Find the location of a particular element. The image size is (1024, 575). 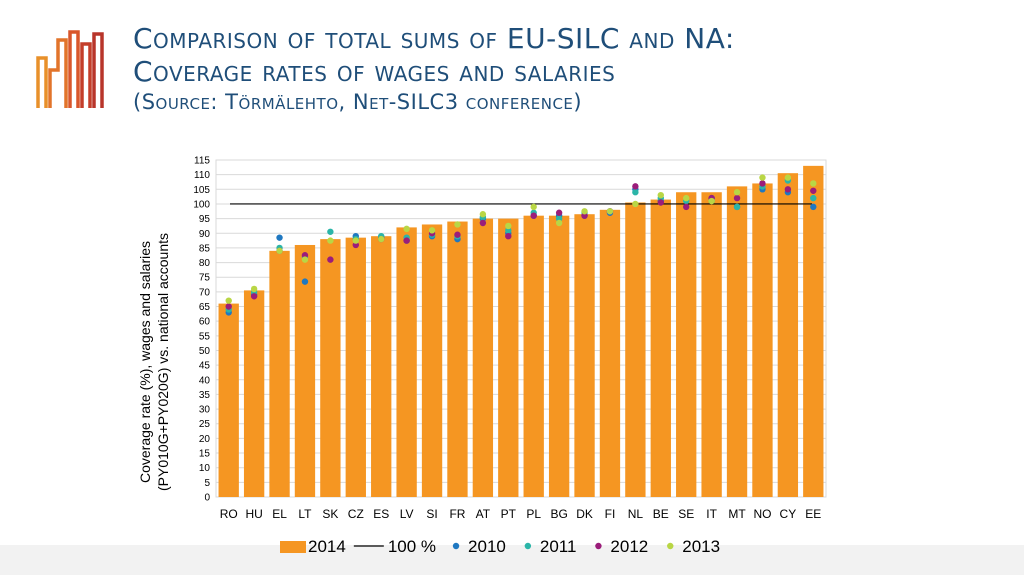

bar-LT is located at coordinates (305, 370).